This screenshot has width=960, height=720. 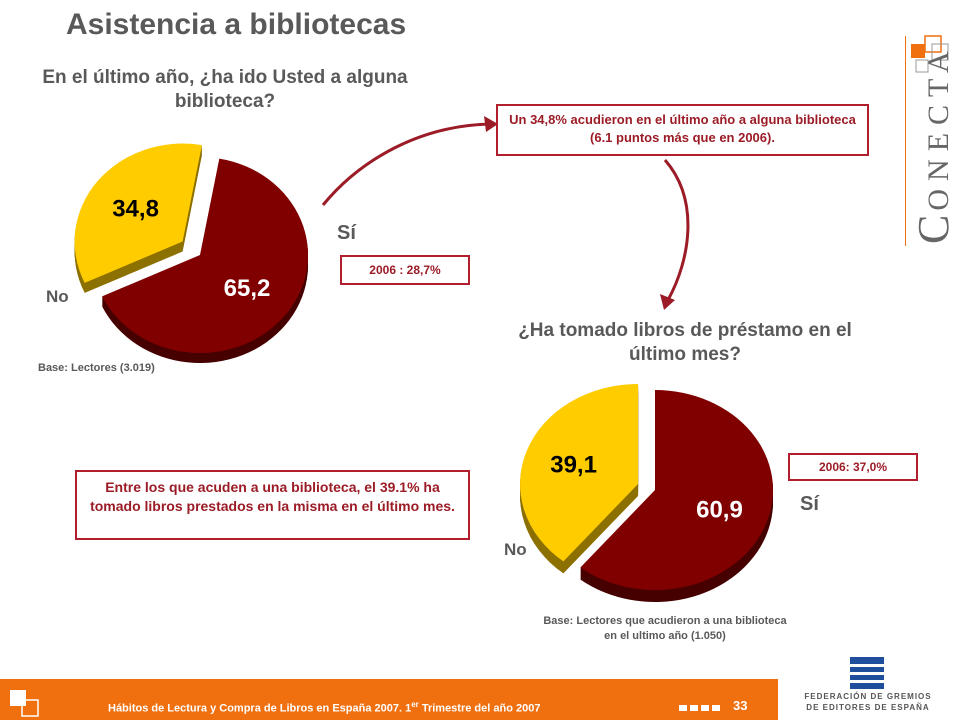 What do you see at coordinates (809, 504) in the screenshot?
I see `pie2-label-si: Sí` at bounding box center [809, 504].